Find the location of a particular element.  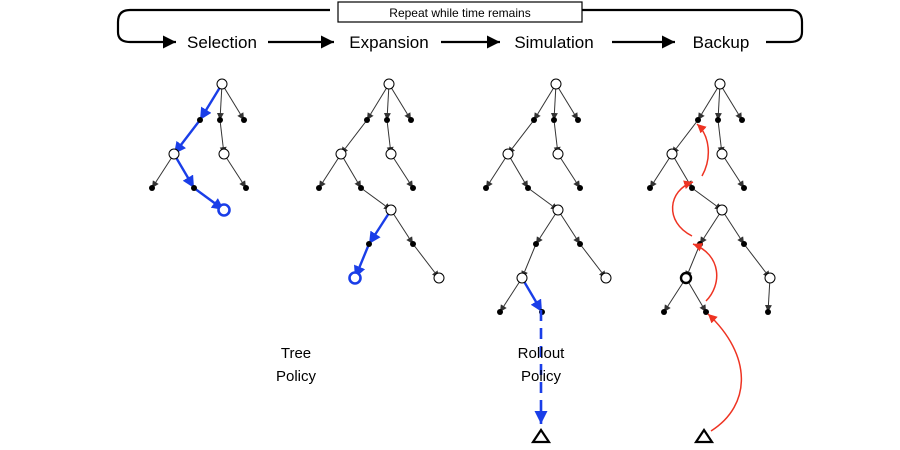

expansion-tree is located at coordinates (380, 181).